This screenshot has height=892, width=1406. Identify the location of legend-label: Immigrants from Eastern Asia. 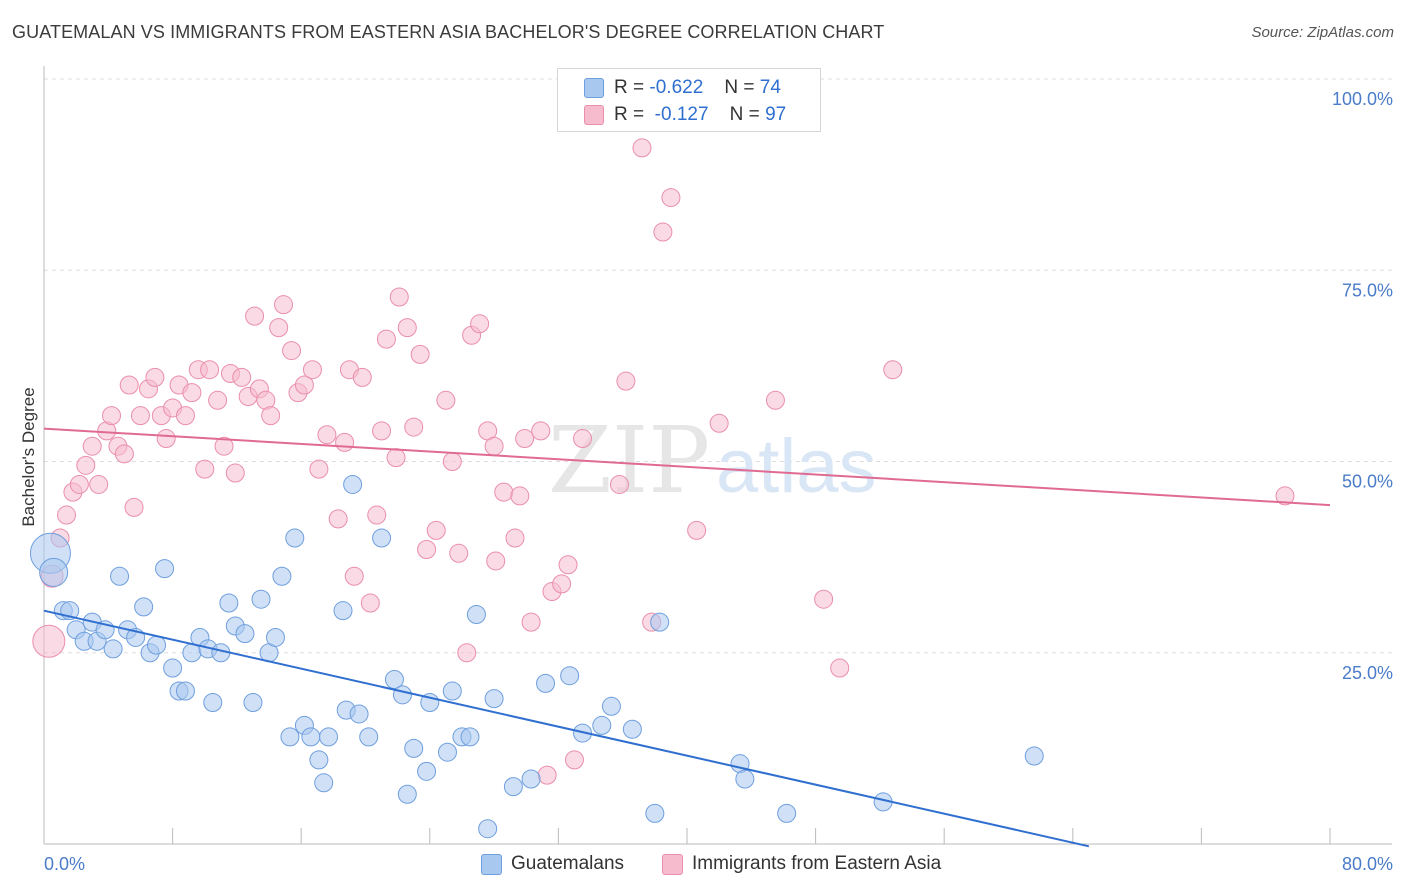
(817, 863).